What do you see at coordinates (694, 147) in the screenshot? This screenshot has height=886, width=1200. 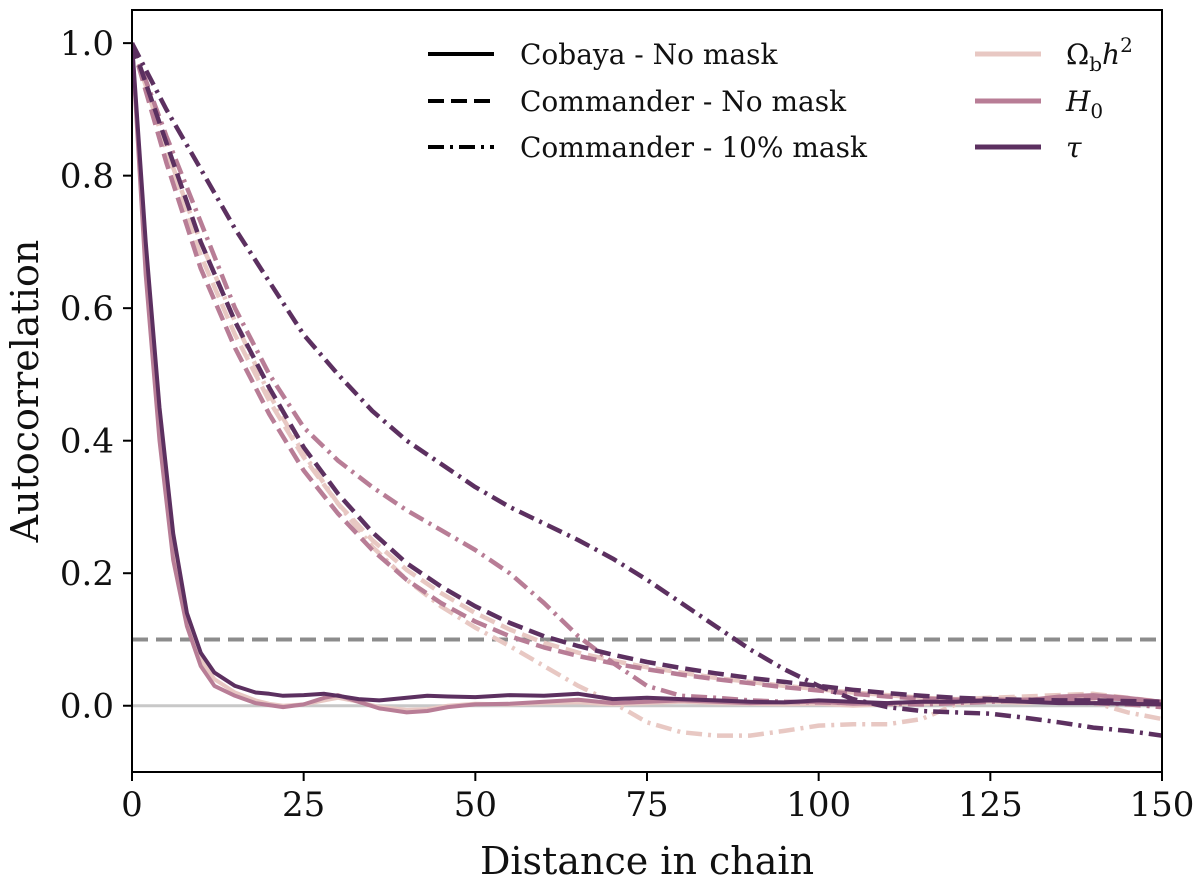 I see `legend-label-commander-mask: Commander - 10% mask` at bounding box center [694, 147].